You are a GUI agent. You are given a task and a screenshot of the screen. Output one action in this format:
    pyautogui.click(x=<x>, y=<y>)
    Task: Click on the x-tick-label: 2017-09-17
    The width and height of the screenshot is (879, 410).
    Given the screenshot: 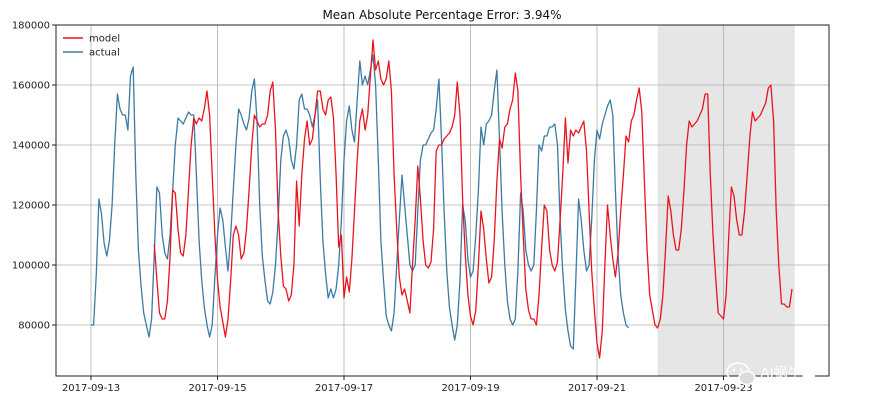 What is the action you would take?
    pyautogui.click(x=344, y=388)
    